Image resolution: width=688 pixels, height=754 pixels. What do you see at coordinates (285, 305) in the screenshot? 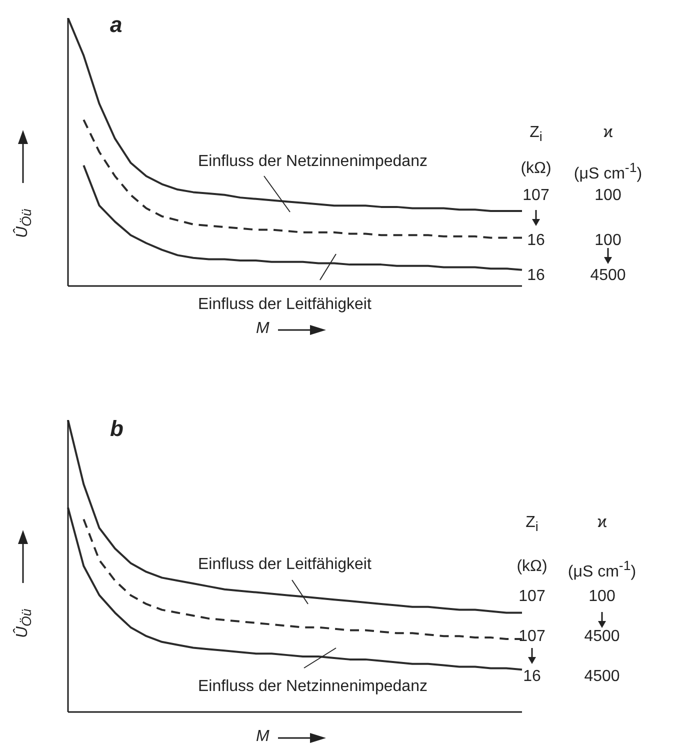
I see `text: Einfluss der Leitfähigkeit` at bounding box center [285, 305].